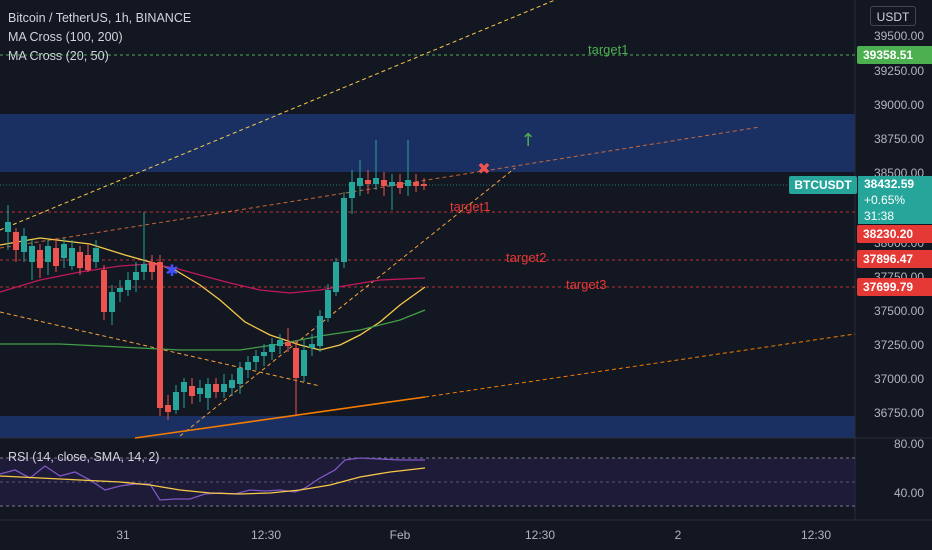 The height and width of the screenshot is (550, 932). What do you see at coordinates (400, 535) in the screenshot?
I see `time-tick: Feb` at bounding box center [400, 535].